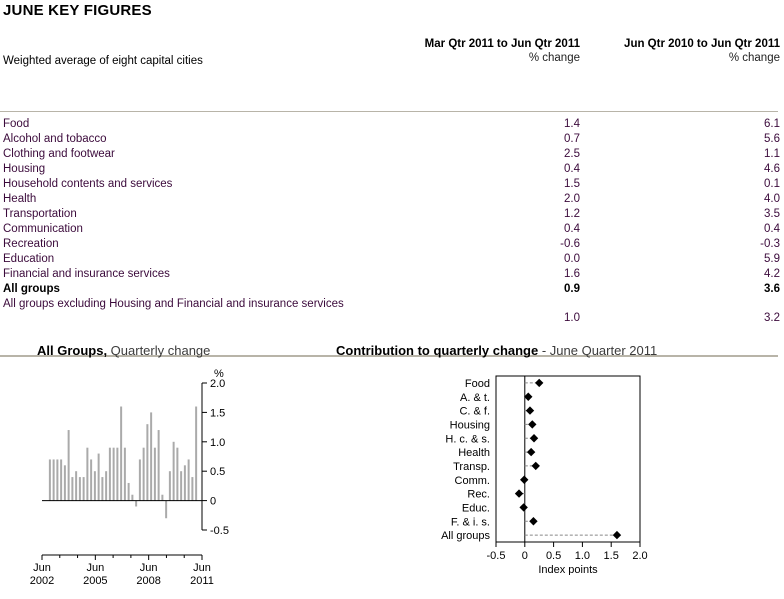 This screenshot has width=784, height=599. I want to click on category-label: Transp., so click(471, 467).